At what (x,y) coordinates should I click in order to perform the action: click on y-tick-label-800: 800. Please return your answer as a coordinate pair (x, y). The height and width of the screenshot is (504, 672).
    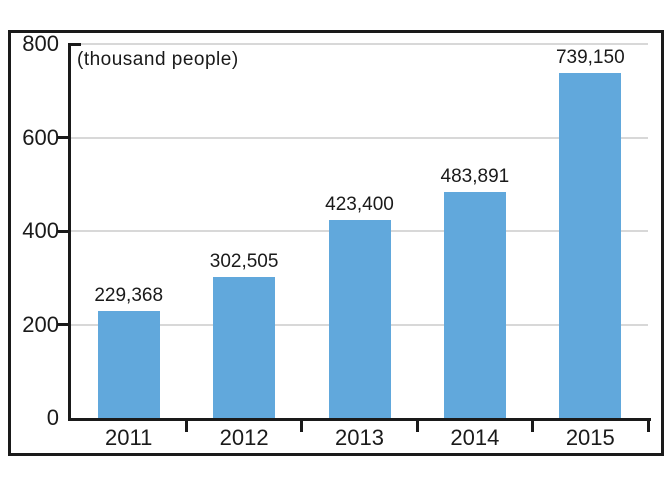
    Looking at the image, I should click on (40, 44).